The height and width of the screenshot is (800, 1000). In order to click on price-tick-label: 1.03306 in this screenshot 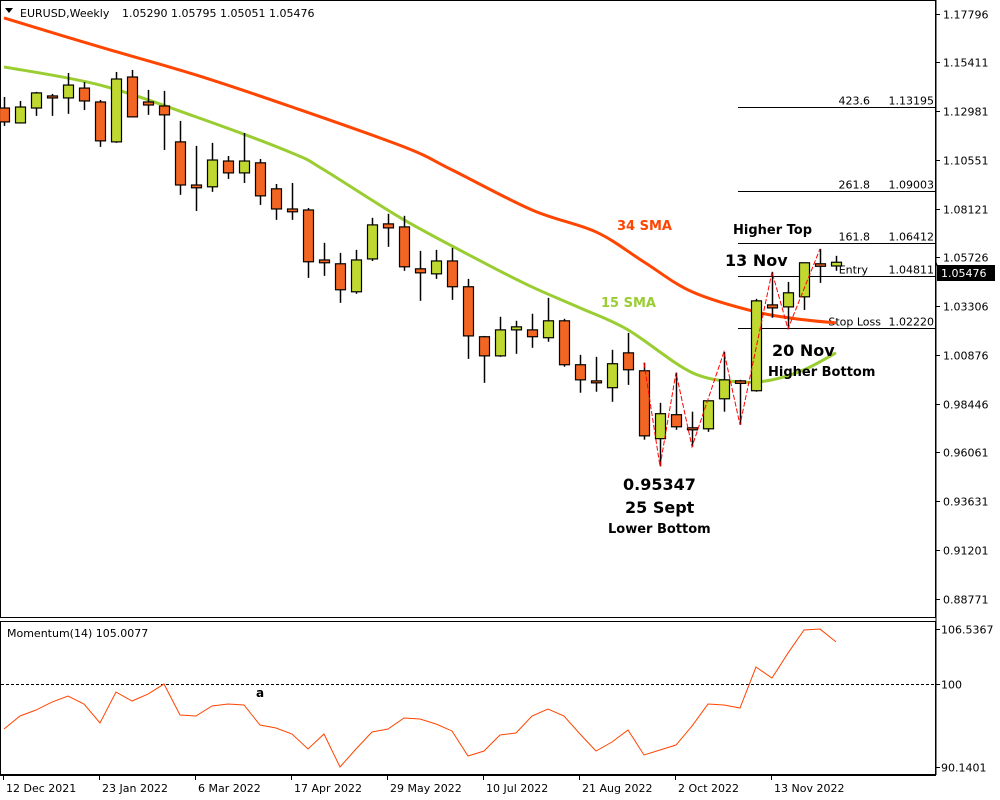, I will do `click(966, 307)`.